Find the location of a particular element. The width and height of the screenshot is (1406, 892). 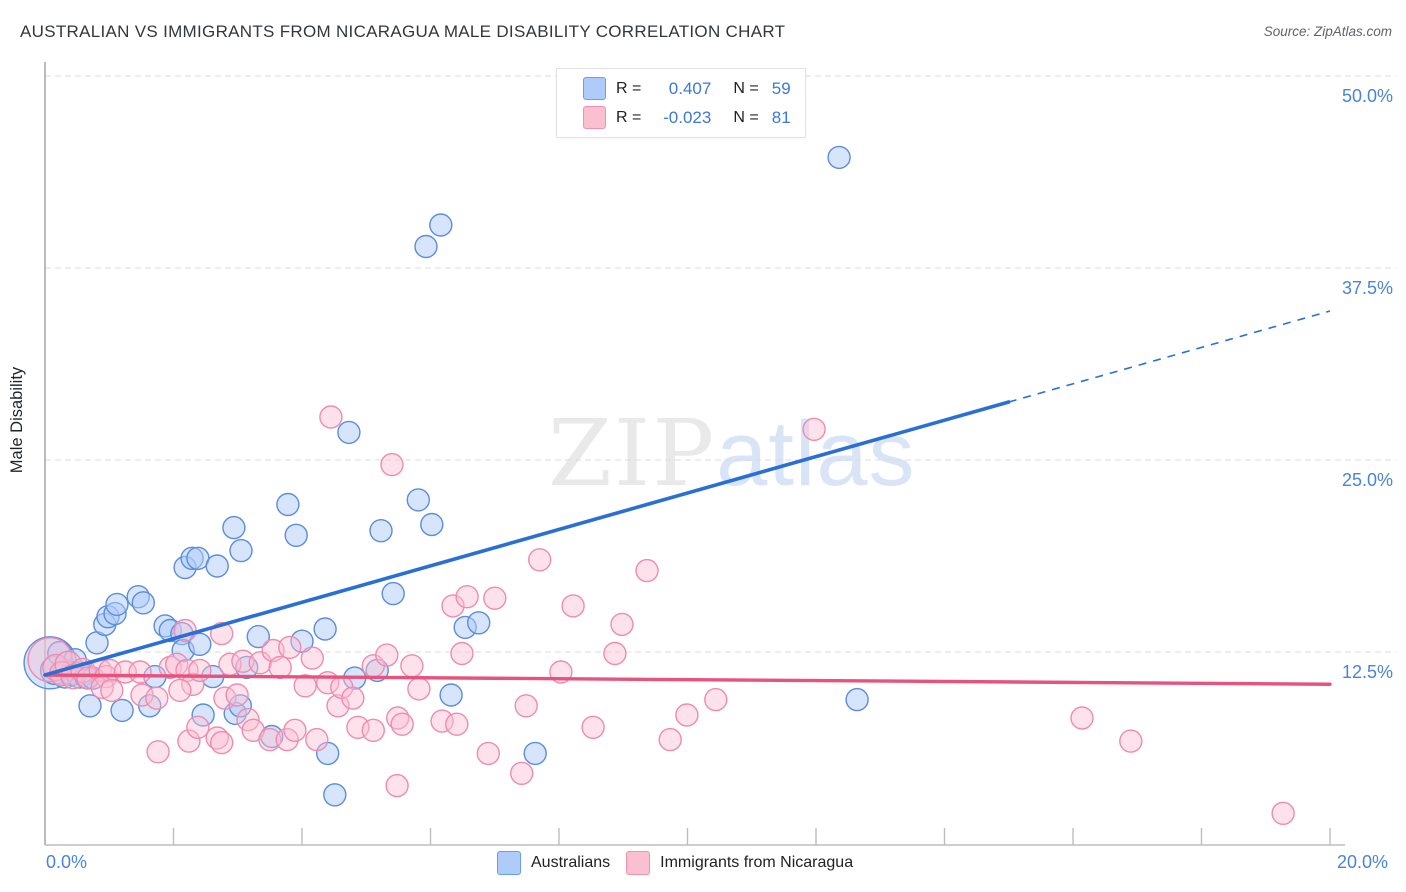

n-value-nicaragua: 81 is located at coordinates (781, 117).